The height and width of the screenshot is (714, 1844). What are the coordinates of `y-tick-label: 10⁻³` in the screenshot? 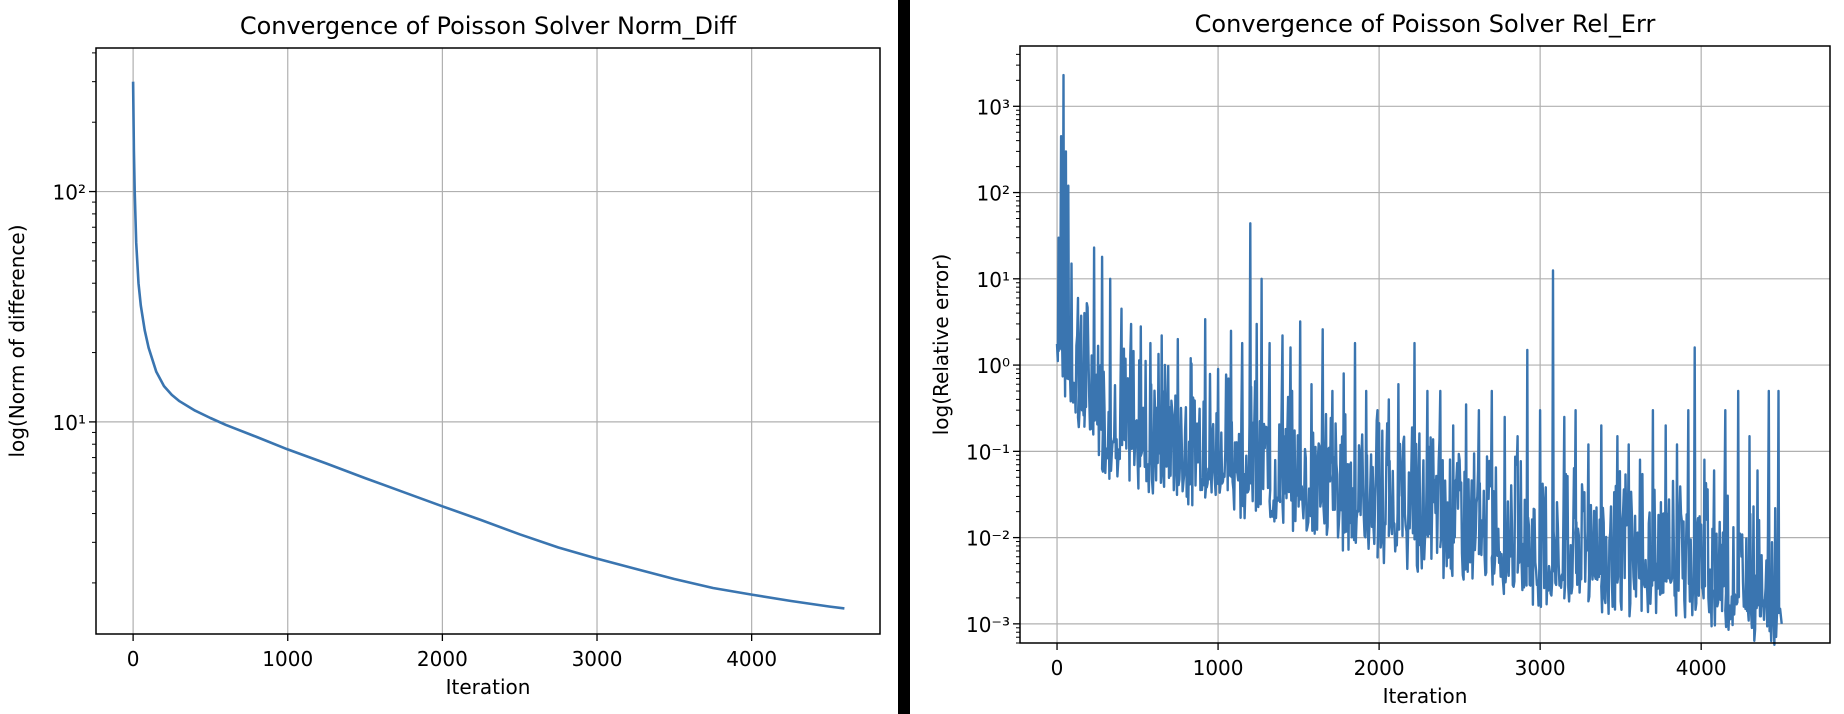 It's located at (988, 625).